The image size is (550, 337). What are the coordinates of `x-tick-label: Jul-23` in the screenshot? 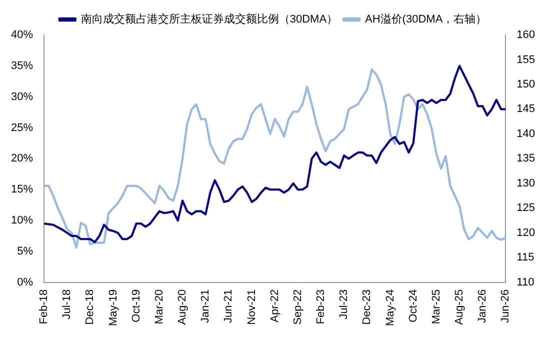 It's located at (344, 304).